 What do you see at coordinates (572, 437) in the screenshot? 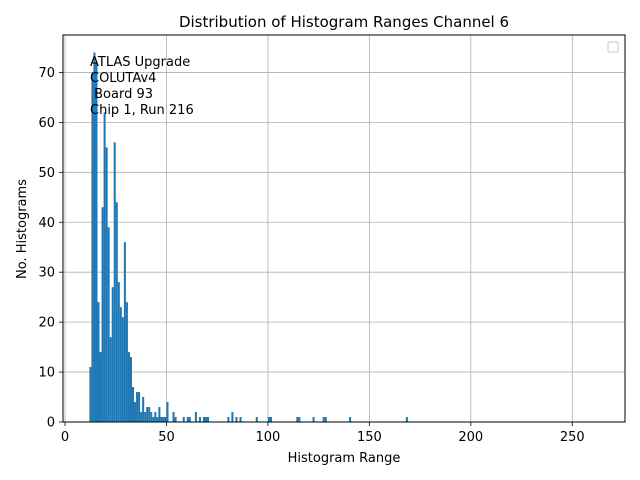
I see `x-tick-label: 250` at bounding box center [572, 437].